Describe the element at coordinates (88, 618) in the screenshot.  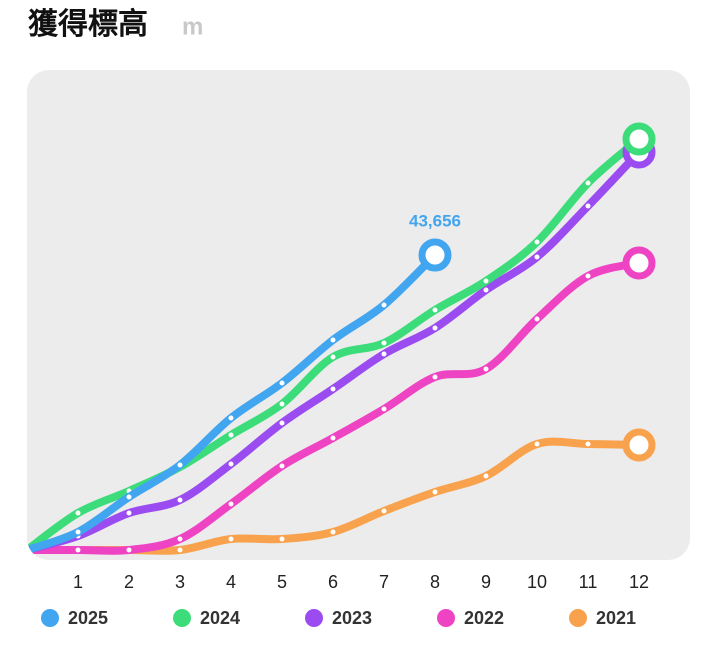
I see `legend-label: 2025` at that location.